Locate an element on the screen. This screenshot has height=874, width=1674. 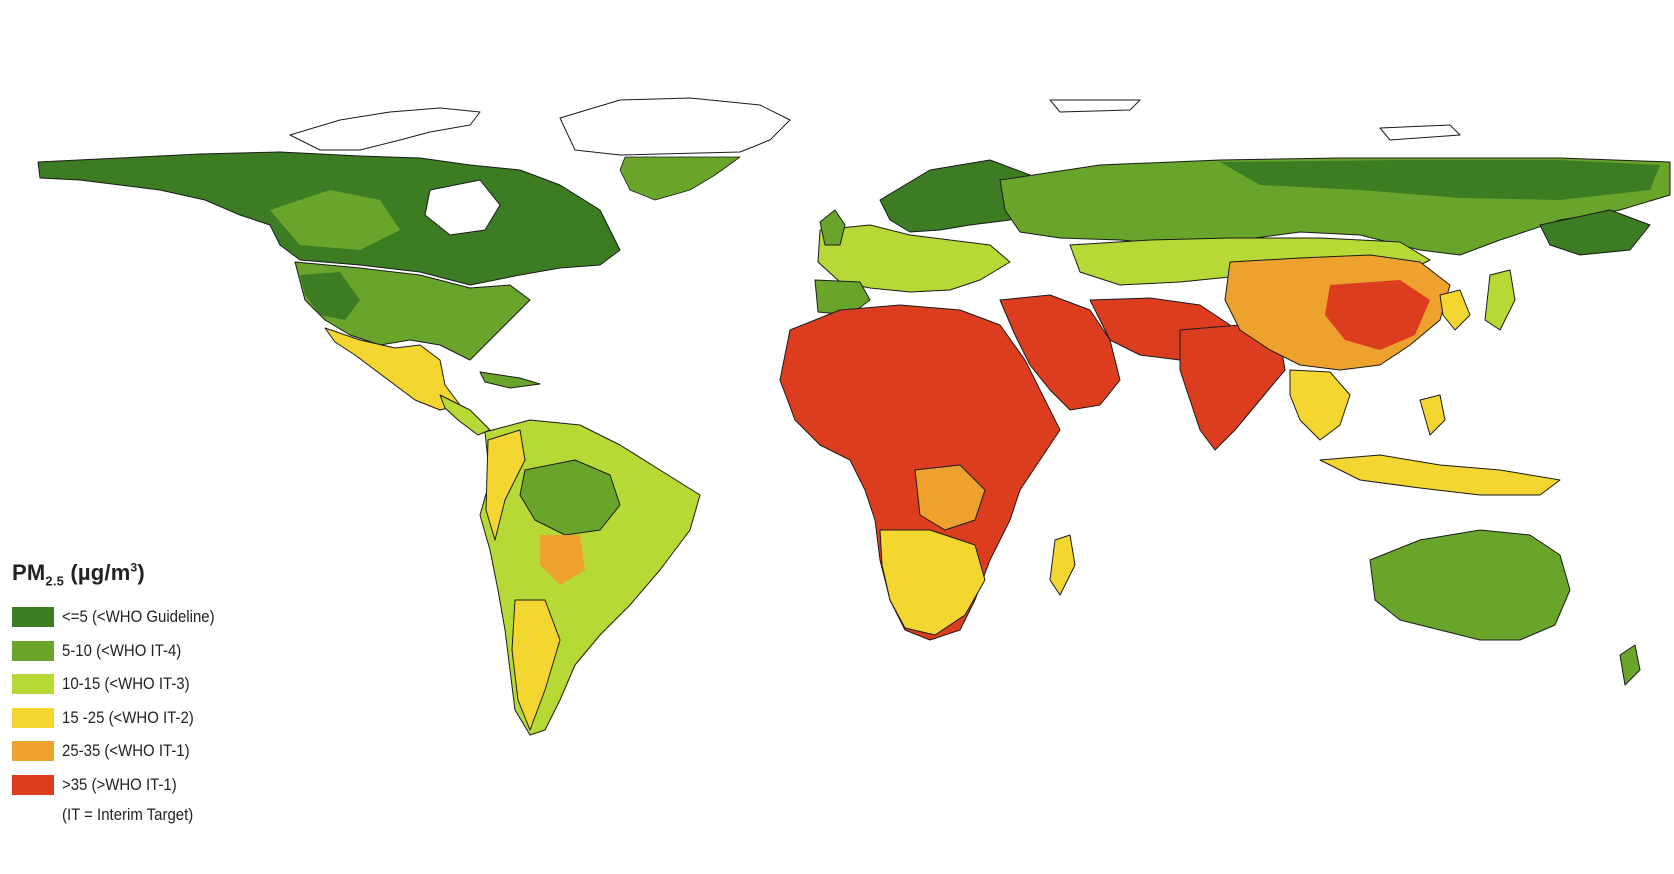
new-zealand is located at coordinates (1630, 665).